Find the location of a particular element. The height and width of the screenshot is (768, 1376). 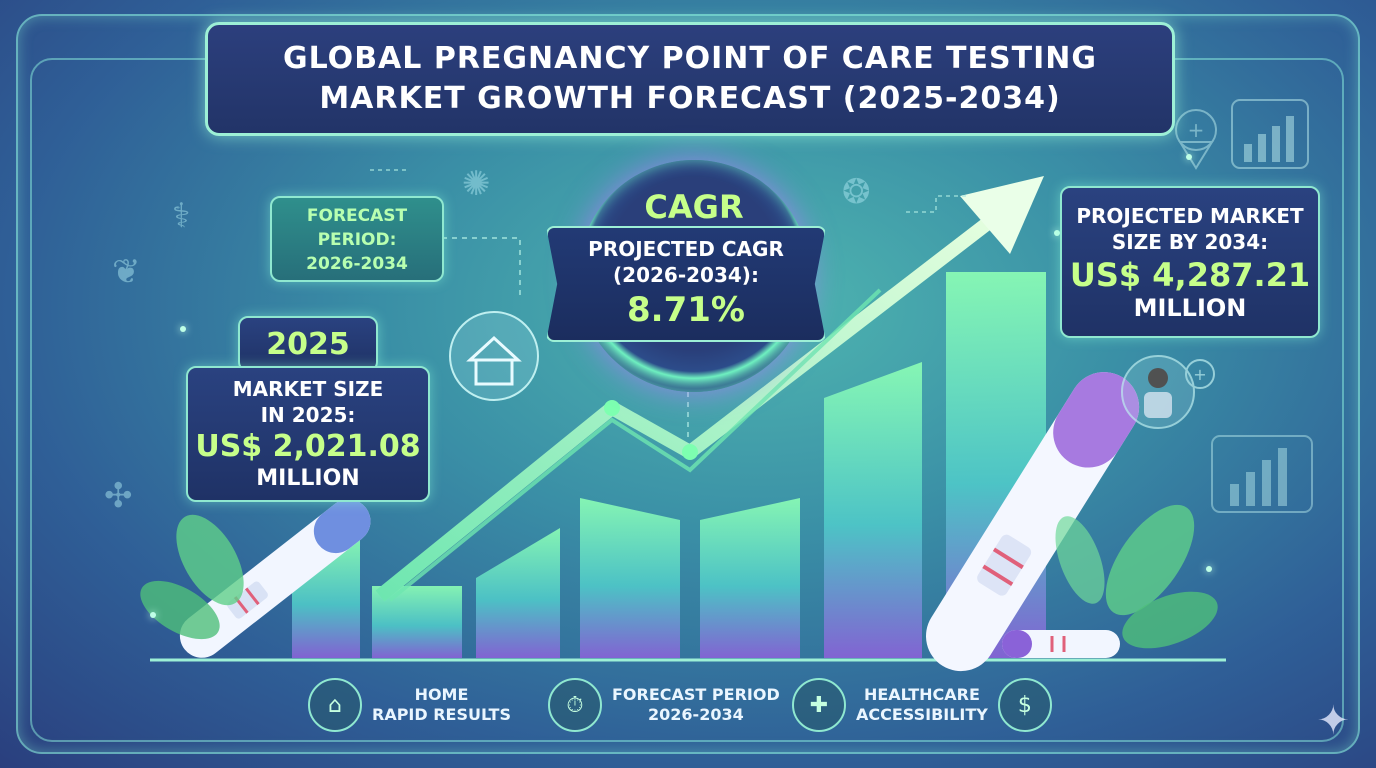

market-2025-label-2: IN 2025: is located at coordinates (308, 415).